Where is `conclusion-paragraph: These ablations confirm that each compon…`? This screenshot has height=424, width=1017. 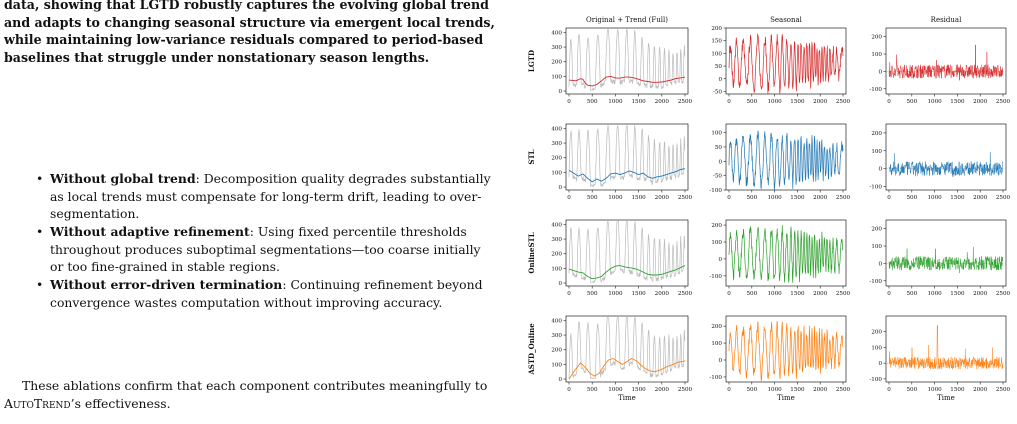
conclusion-paragraph: These ablations confirm that each compon… is located at coordinates (250, 394).